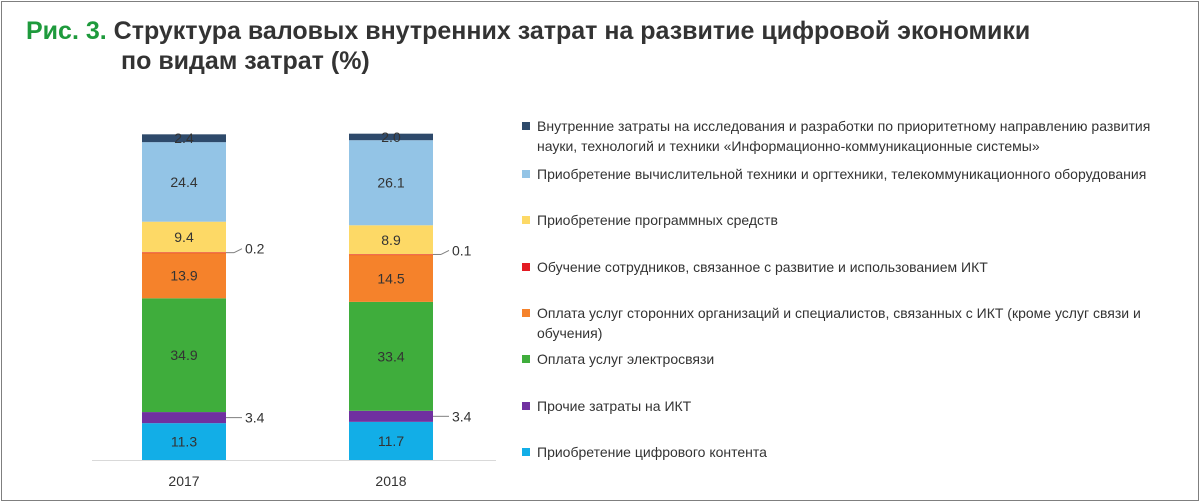 This screenshot has height=504, width=1202. What do you see at coordinates (183, 481) in the screenshot?
I see `x-tick-label-2017: 2017` at bounding box center [183, 481].